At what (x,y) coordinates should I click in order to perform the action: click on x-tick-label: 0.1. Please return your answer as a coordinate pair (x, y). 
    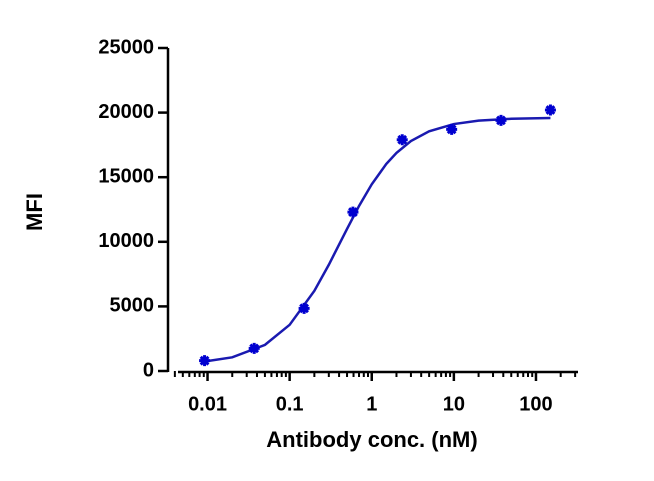
    Looking at the image, I should click on (290, 404).